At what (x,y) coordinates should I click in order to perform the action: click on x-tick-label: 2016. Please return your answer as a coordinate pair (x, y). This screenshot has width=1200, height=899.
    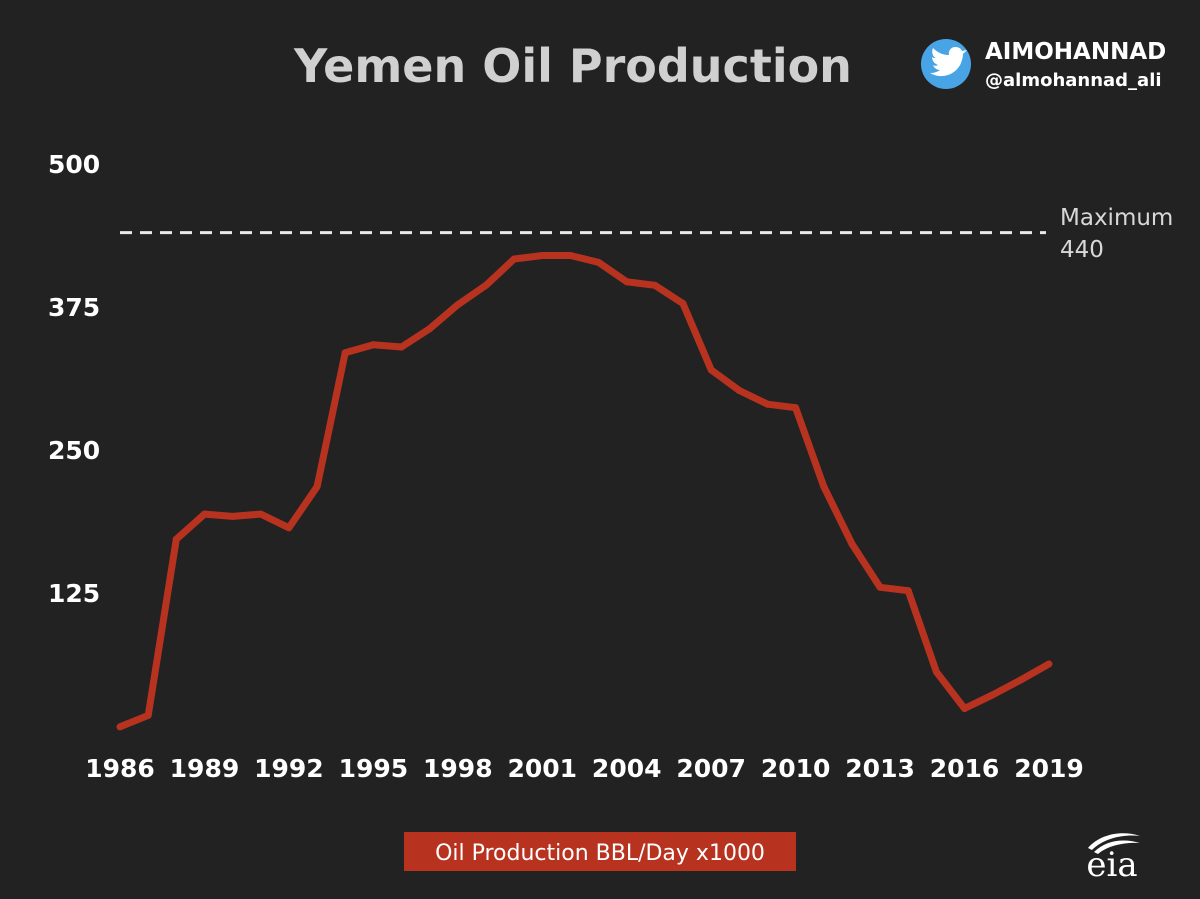
    Looking at the image, I should click on (965, 768).